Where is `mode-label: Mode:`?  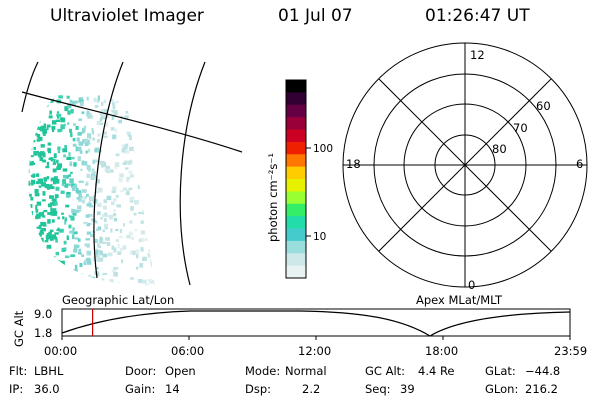
mode-label: Mode: is located at coordinates (263, 371).